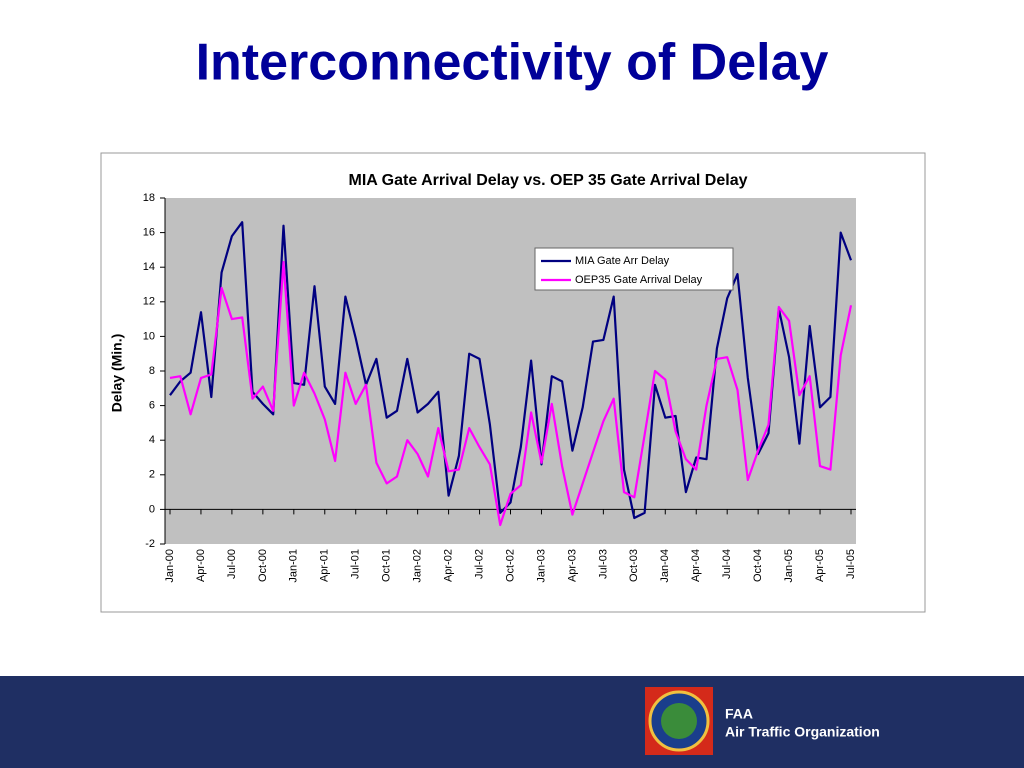 This screenshot has height=768, width=1024. I want to click on y-tick-label: 16, so click(149, 233).